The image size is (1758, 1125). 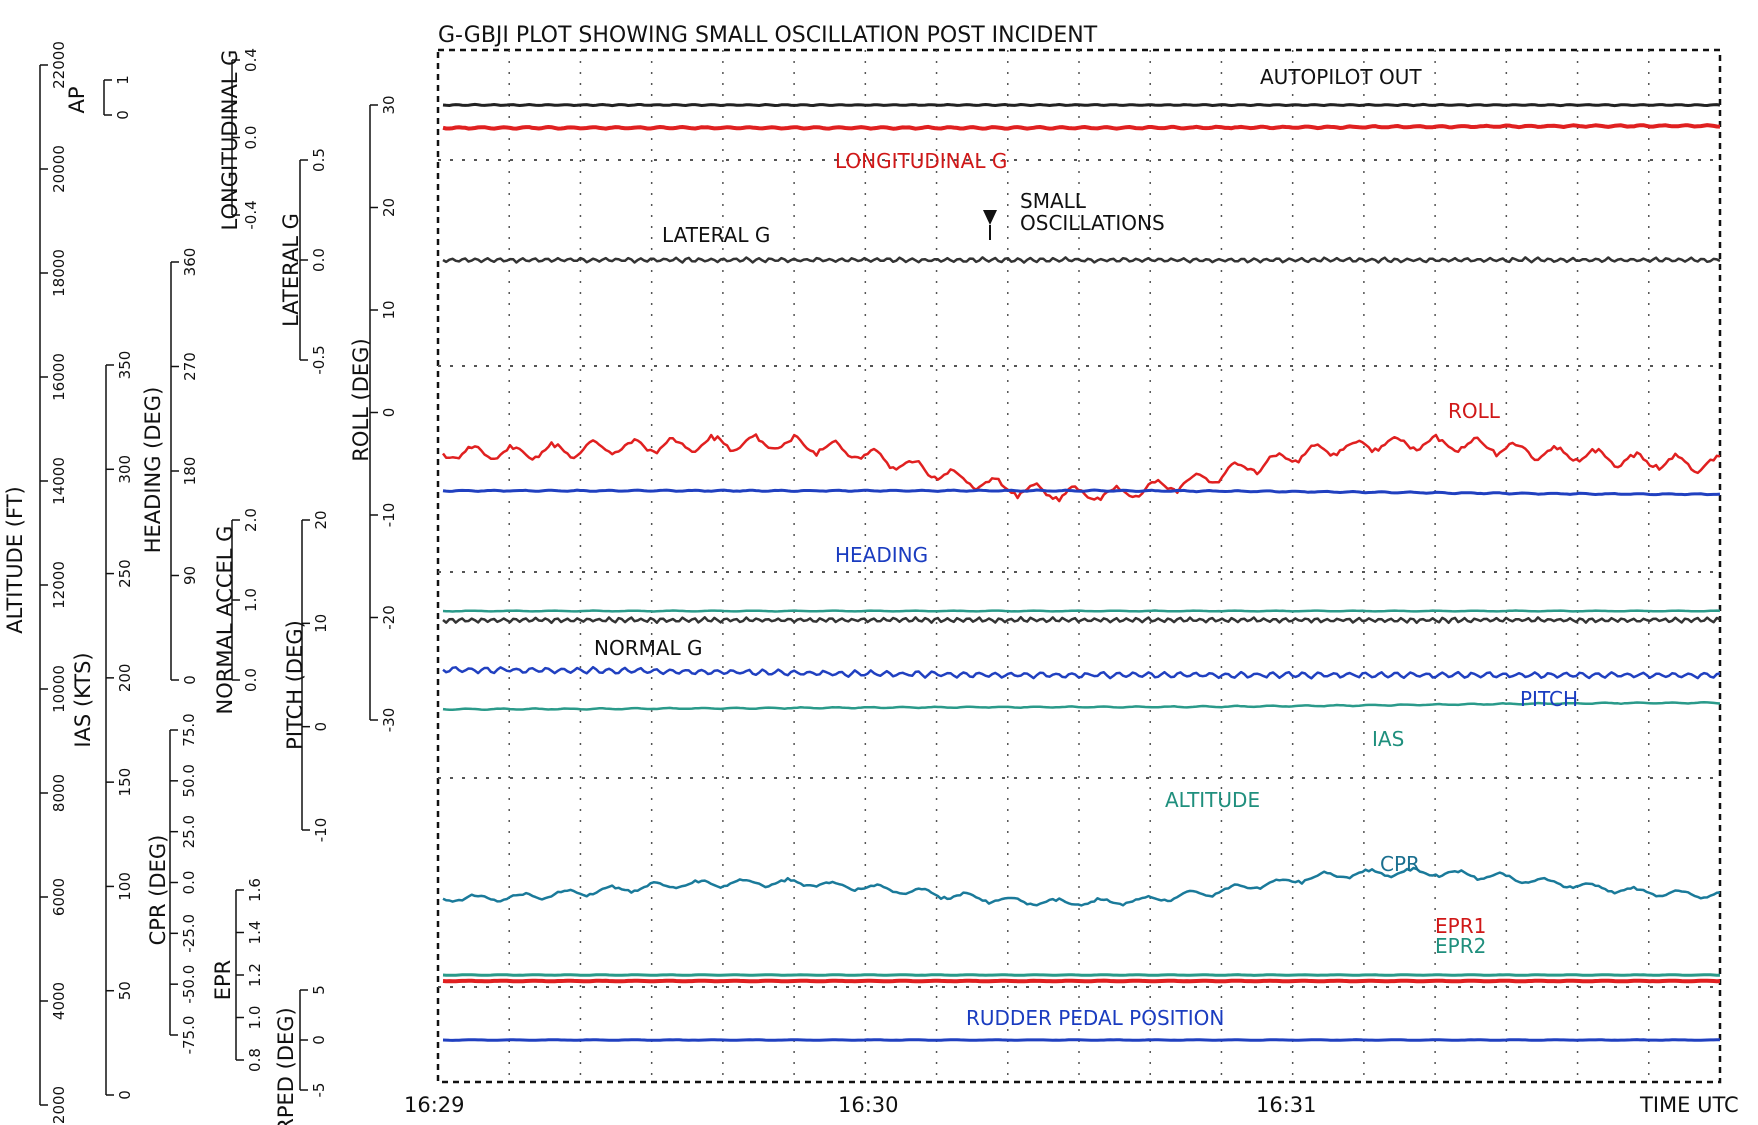 What do you see at coordinates (83, 699) in the screenshot?
I see `ias-axis-label: IAS (KTS)` at bounding box center [83, 699].